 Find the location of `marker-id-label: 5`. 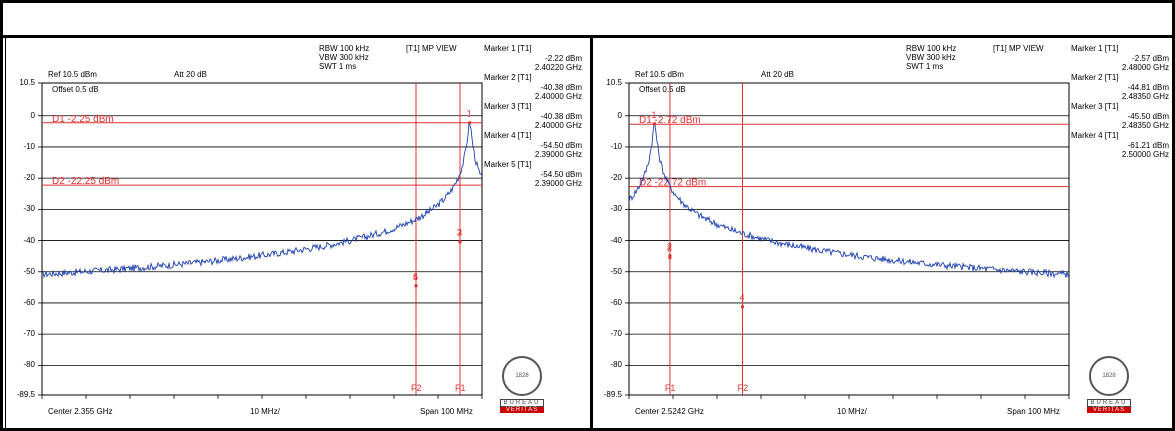

marker-id-label: 5 is located at coordinates (415, 277).